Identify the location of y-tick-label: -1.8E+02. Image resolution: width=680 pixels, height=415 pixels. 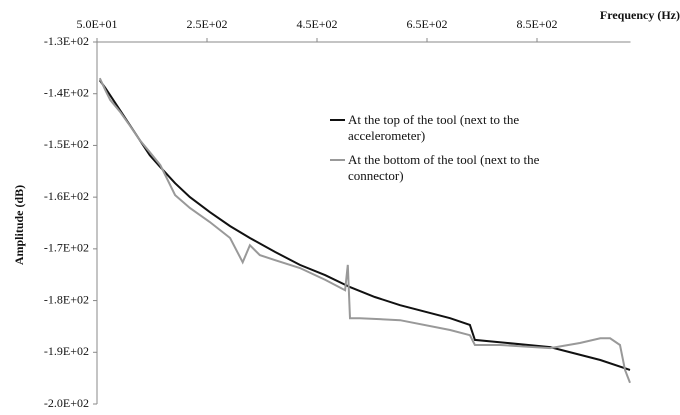
(66, 299).